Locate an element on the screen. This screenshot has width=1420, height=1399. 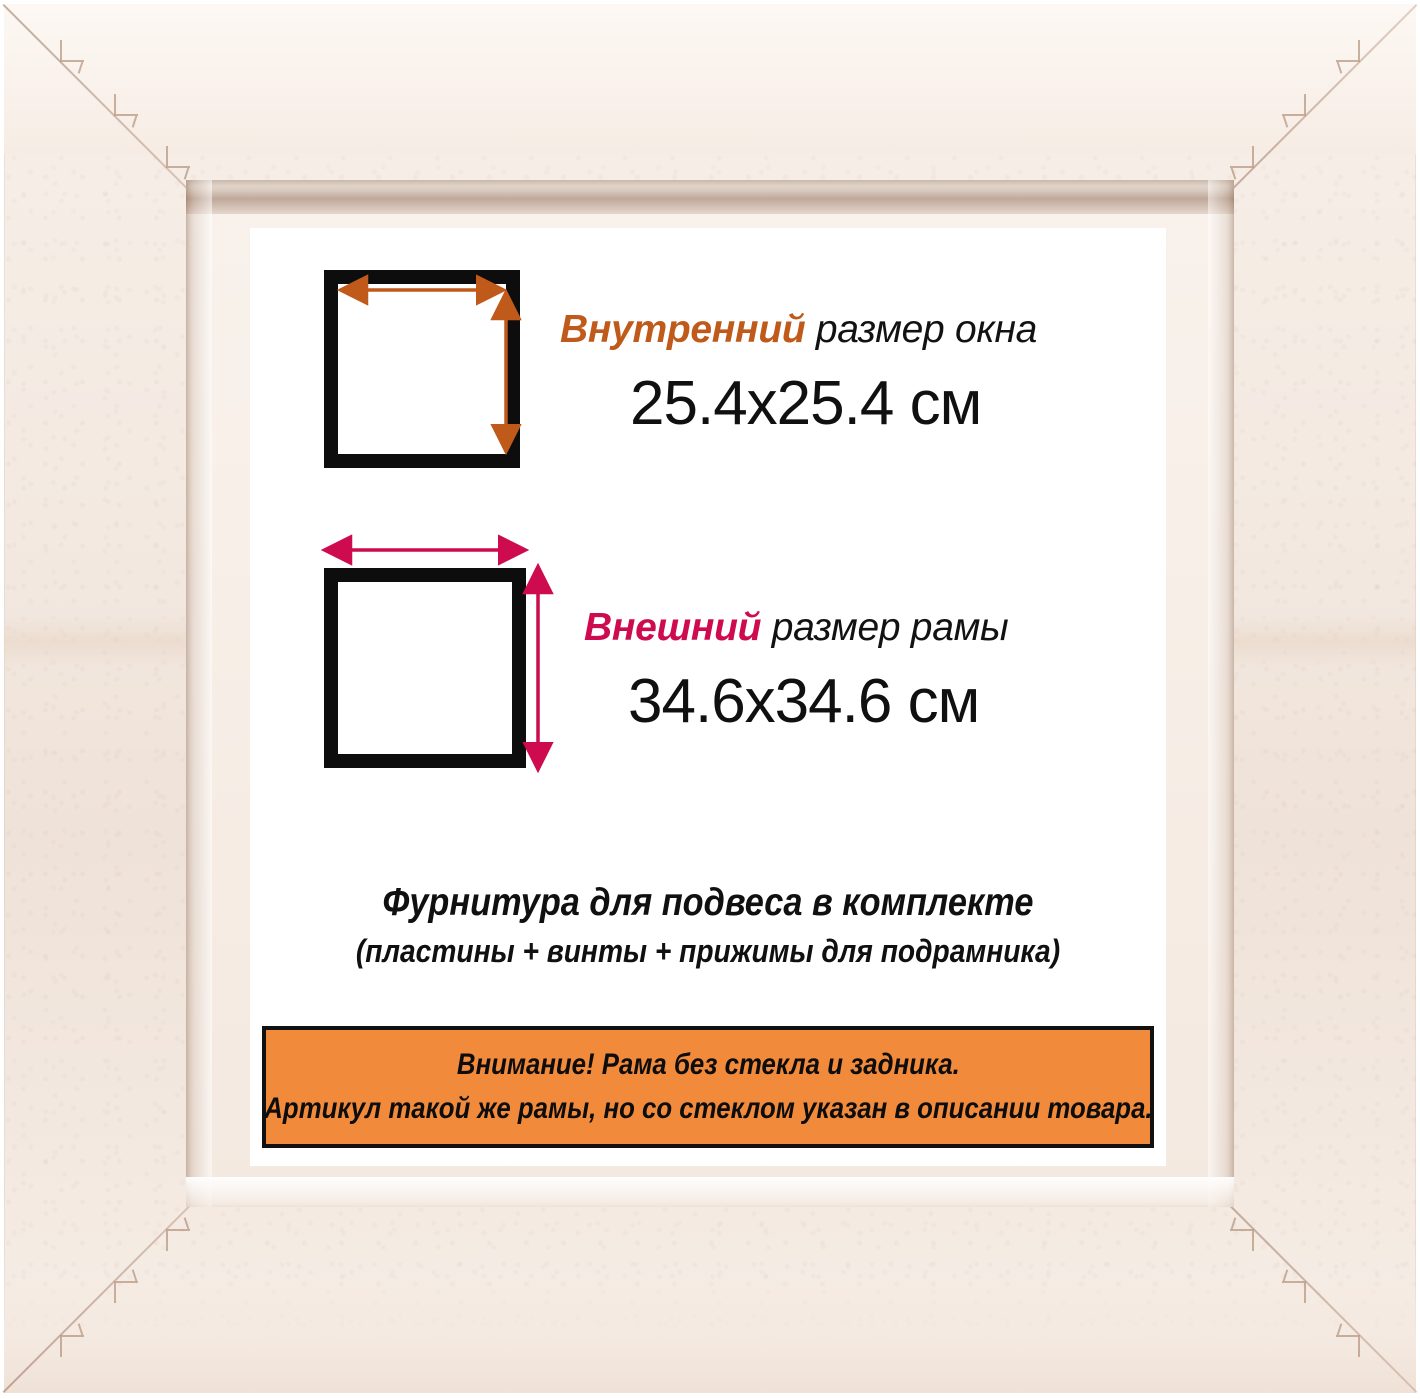
mitre-joint-top-left is located at coordinates (109, 111).